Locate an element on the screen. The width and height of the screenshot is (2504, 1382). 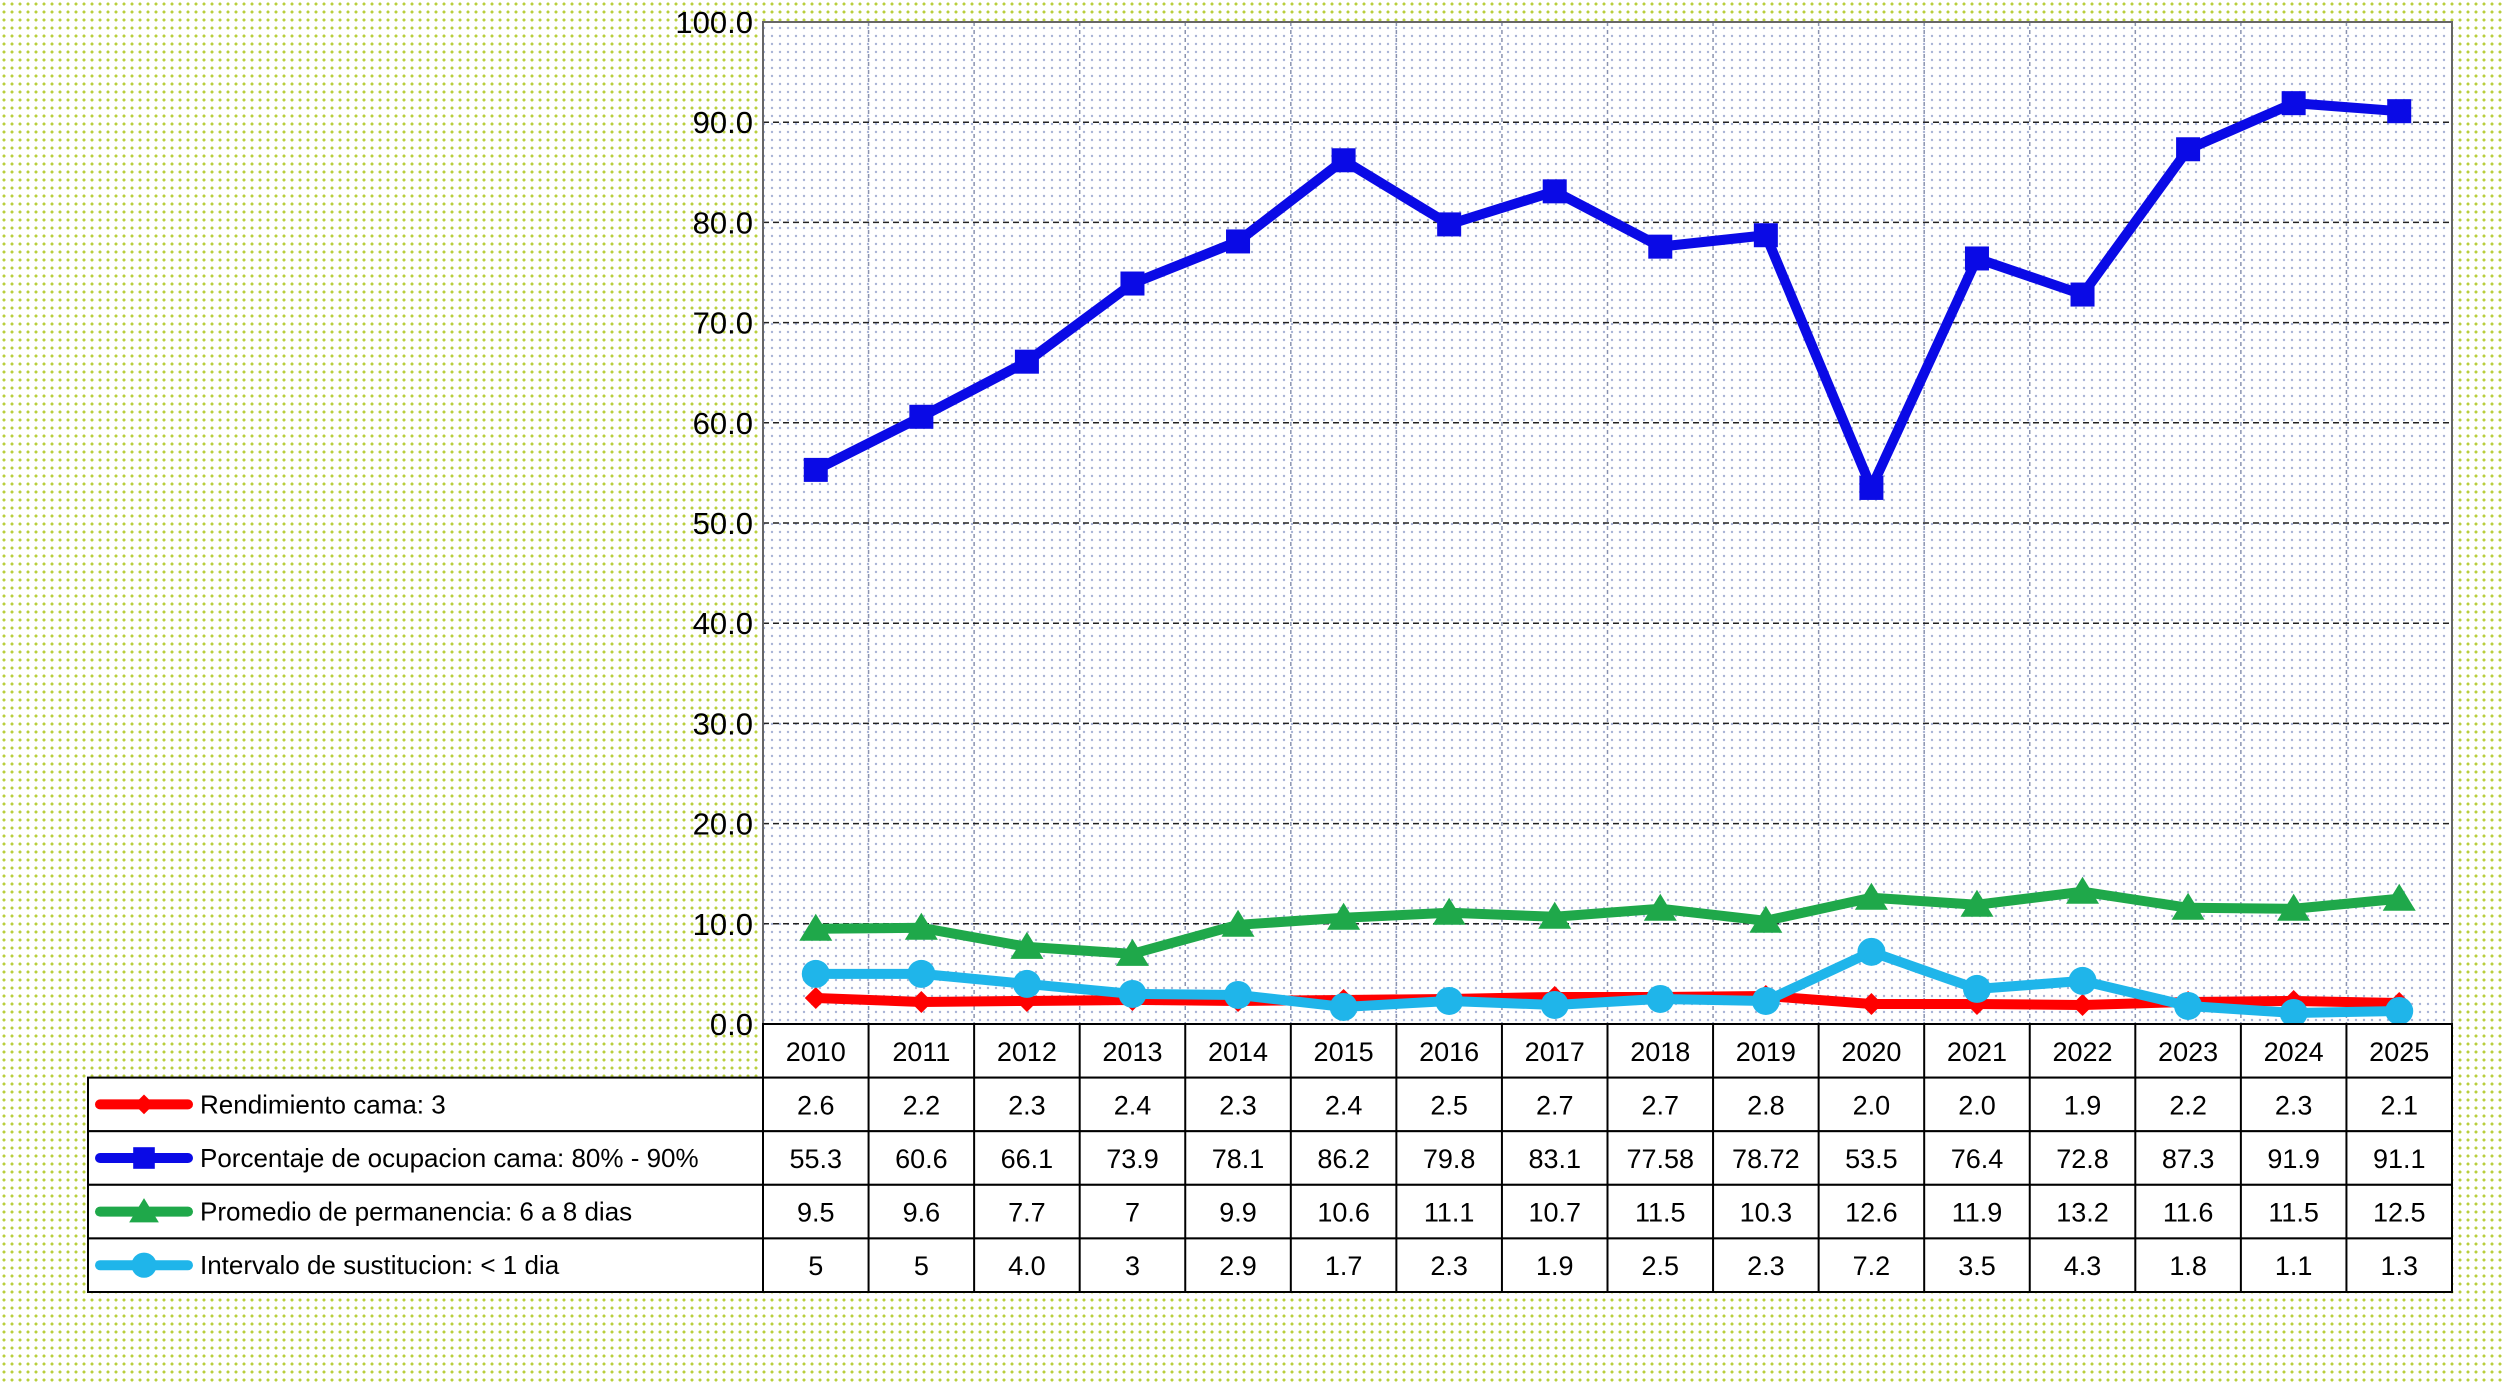
table-cell-value: 4.3 is located at coordinates (2083, 1266).